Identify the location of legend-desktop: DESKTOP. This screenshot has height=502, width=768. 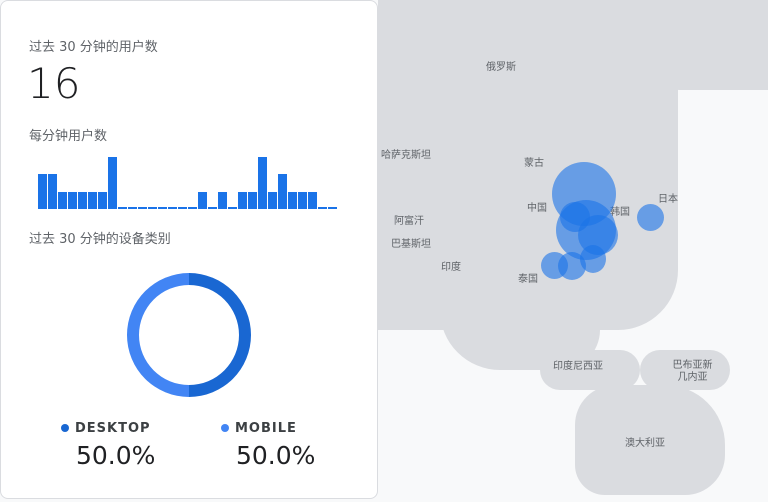
(106, 428).